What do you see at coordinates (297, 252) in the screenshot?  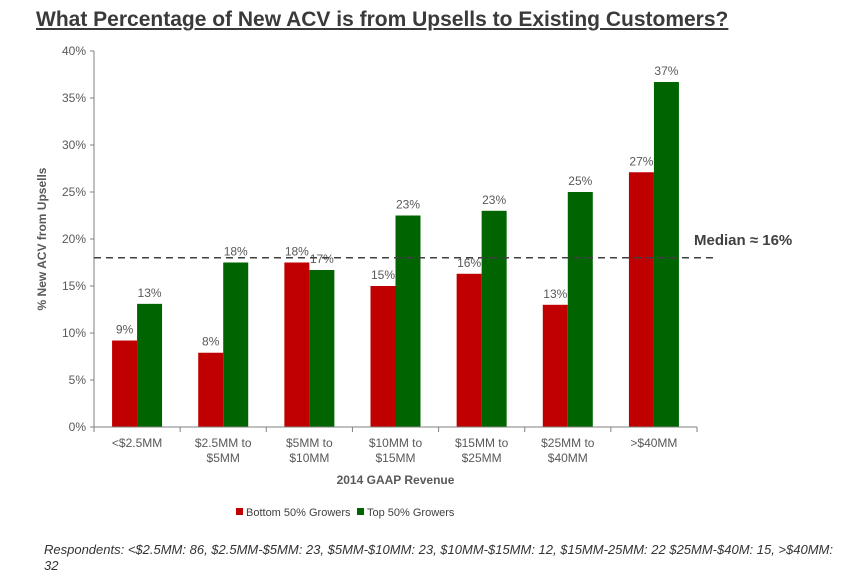 I see `data-label-bottom-50: 18%` at bounding box center [297, 252].